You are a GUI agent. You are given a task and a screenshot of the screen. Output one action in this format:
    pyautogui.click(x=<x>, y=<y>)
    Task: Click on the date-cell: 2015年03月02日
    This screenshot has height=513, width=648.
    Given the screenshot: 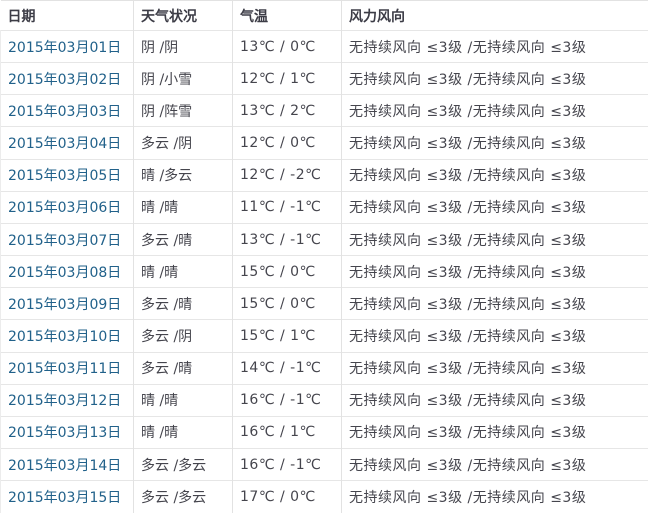 What is the action you would take?
    pyautogui.click(x=67, y=78)
    